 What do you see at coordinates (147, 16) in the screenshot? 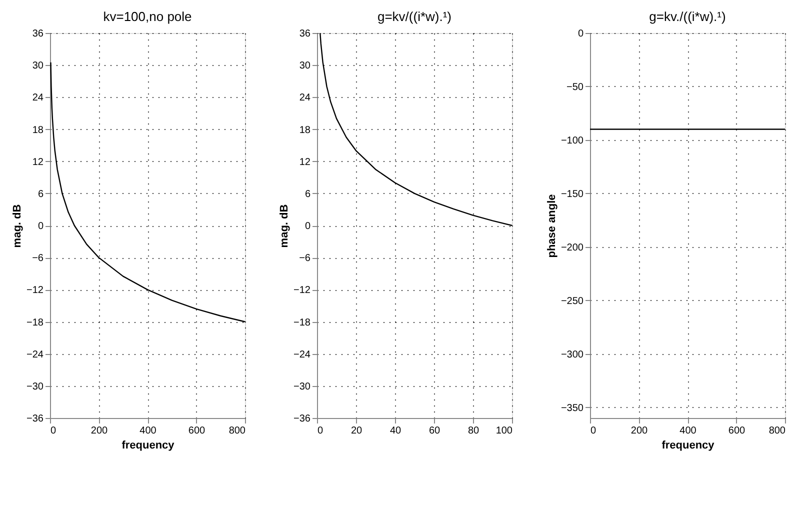
I see `chart-title: kv=100,no pole` at bounding box center [147, 16].